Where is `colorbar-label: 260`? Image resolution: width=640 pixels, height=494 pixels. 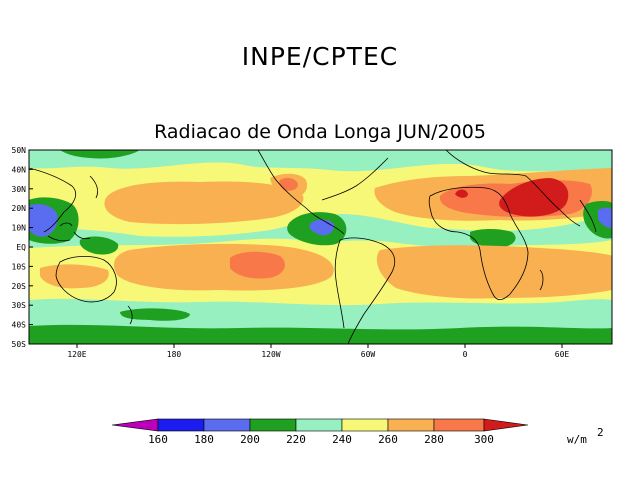
colorbar-label: 260 is located at coordinates (388, 439).